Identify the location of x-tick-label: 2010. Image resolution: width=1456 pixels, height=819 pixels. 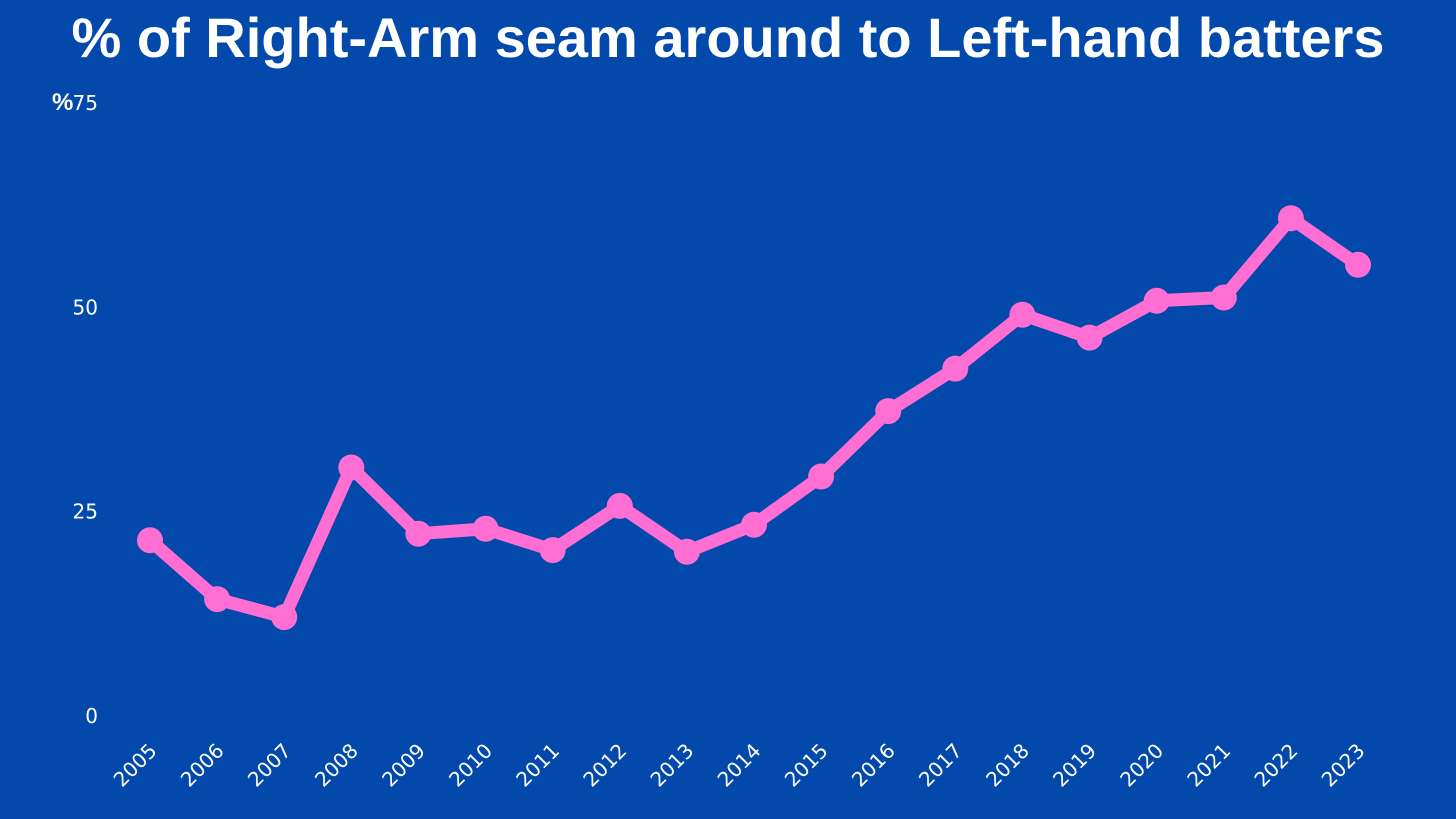
(470, 765).